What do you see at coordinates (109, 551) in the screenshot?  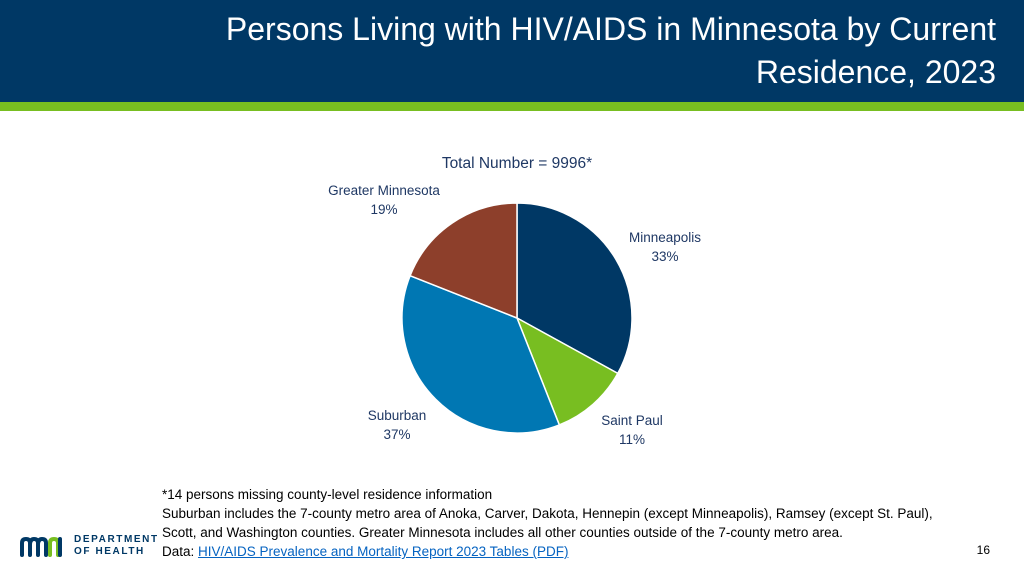 I see `logo-line2: OF HEALTH` at bounding box center [109, 551].